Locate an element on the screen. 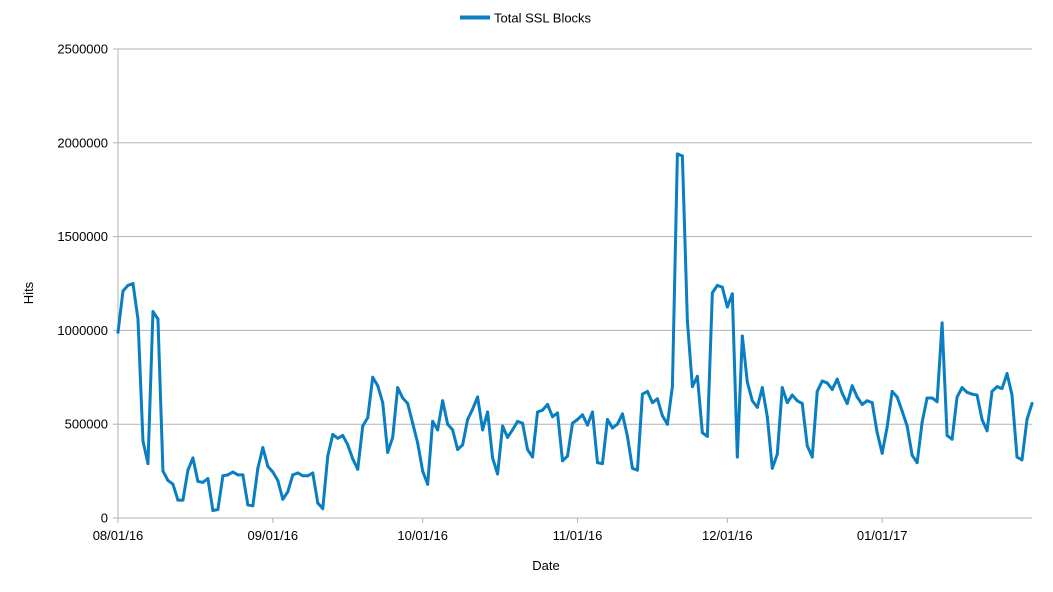 This screenshot has height=592, width=1053. x-axis-title: Date is located at coordinates (545, 565).